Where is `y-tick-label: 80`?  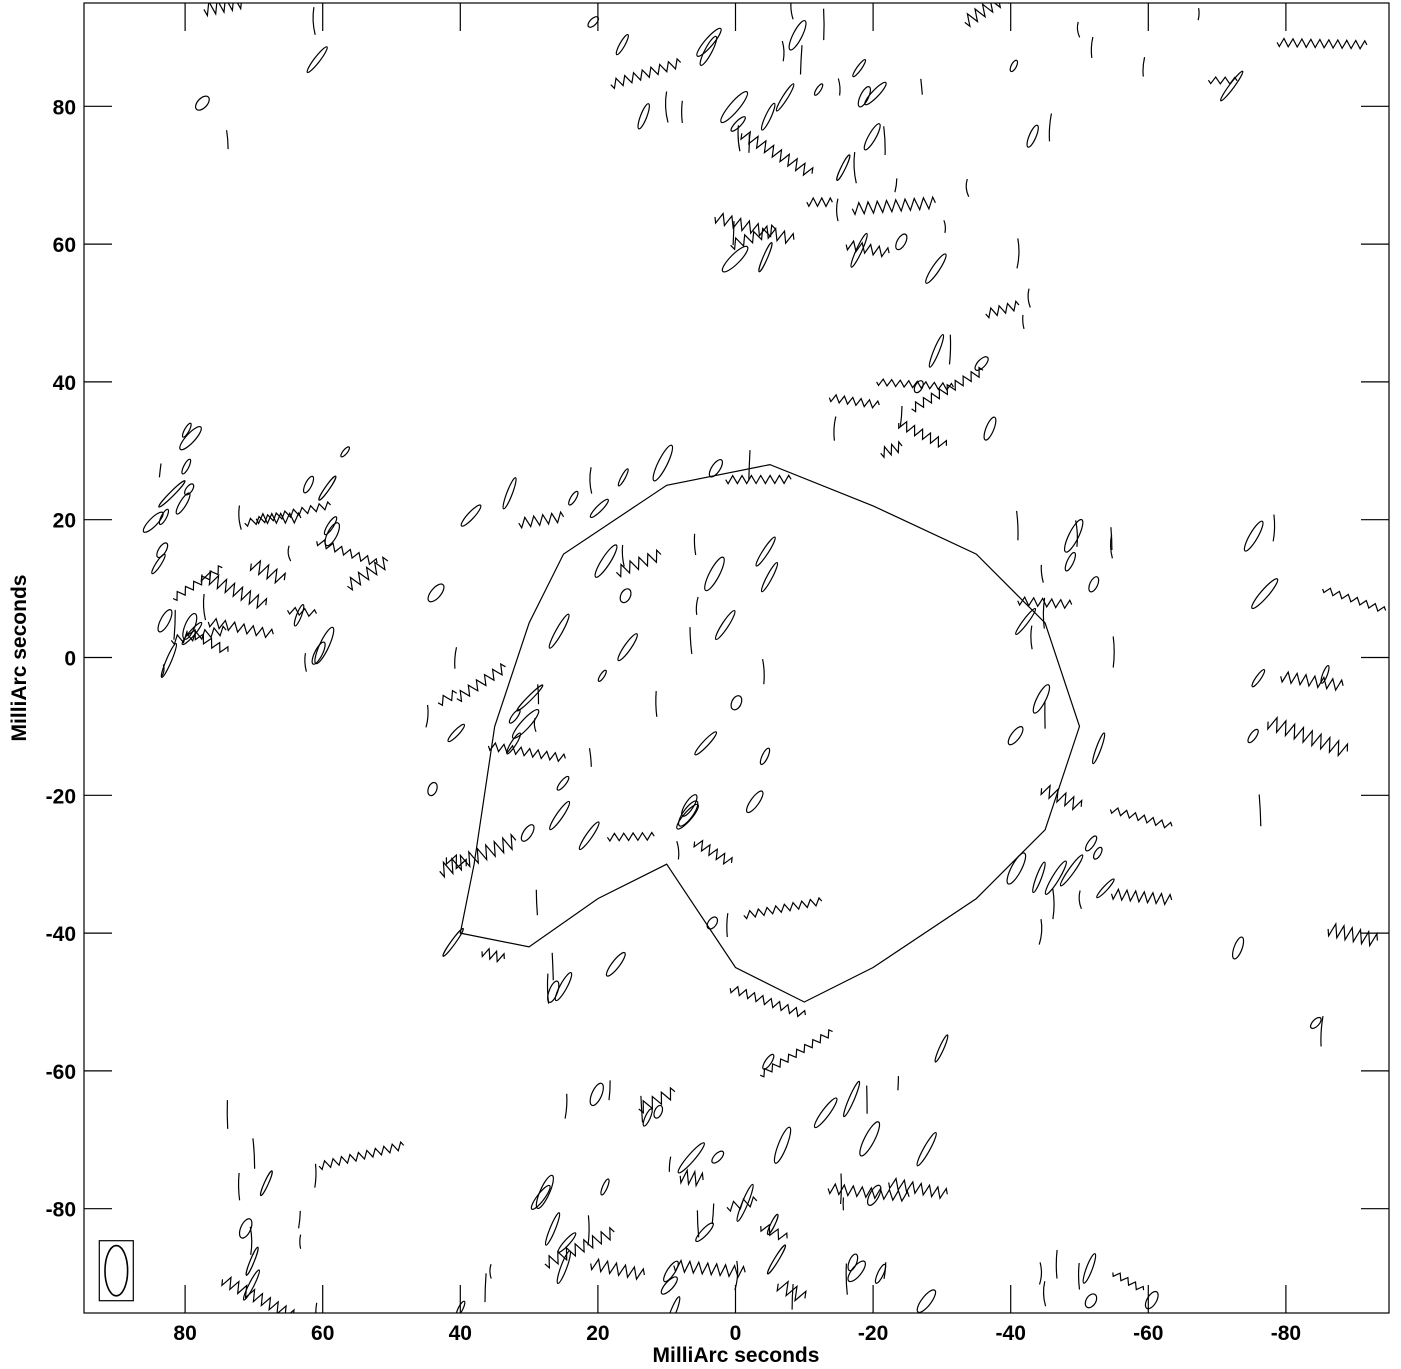
y-tick-label: 80 is located at coordinates (64, 107).